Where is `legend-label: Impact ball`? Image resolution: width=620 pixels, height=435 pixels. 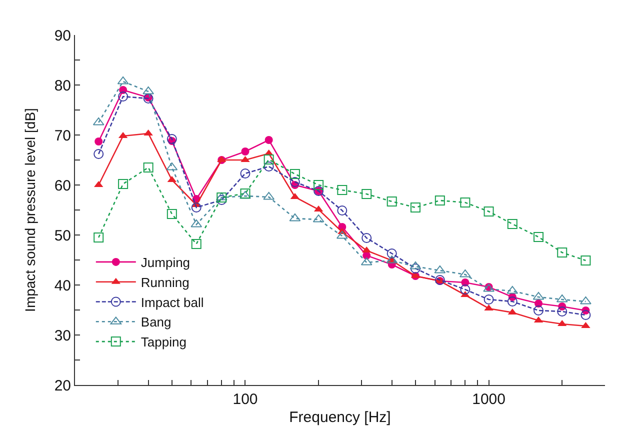 legend-label: Impact ball is located at coordinates (172, 302).